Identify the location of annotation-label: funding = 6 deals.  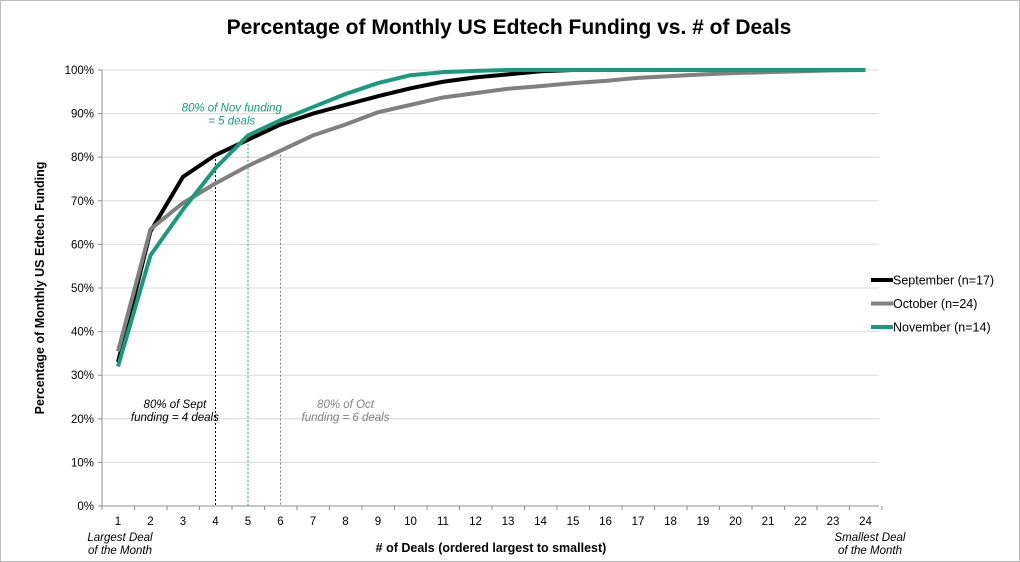
(346, 418).